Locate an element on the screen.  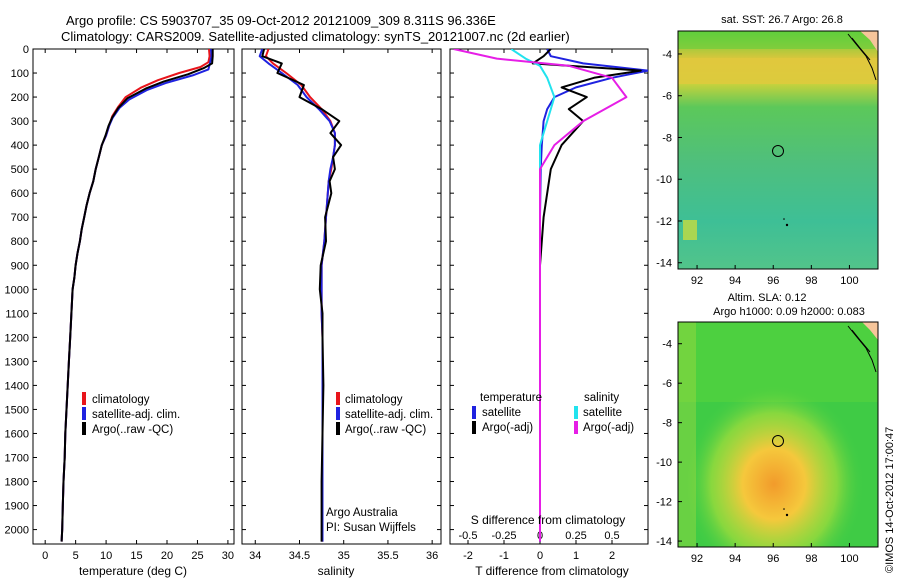
x-tick-label: 10 is located at coordinates (106, 556).